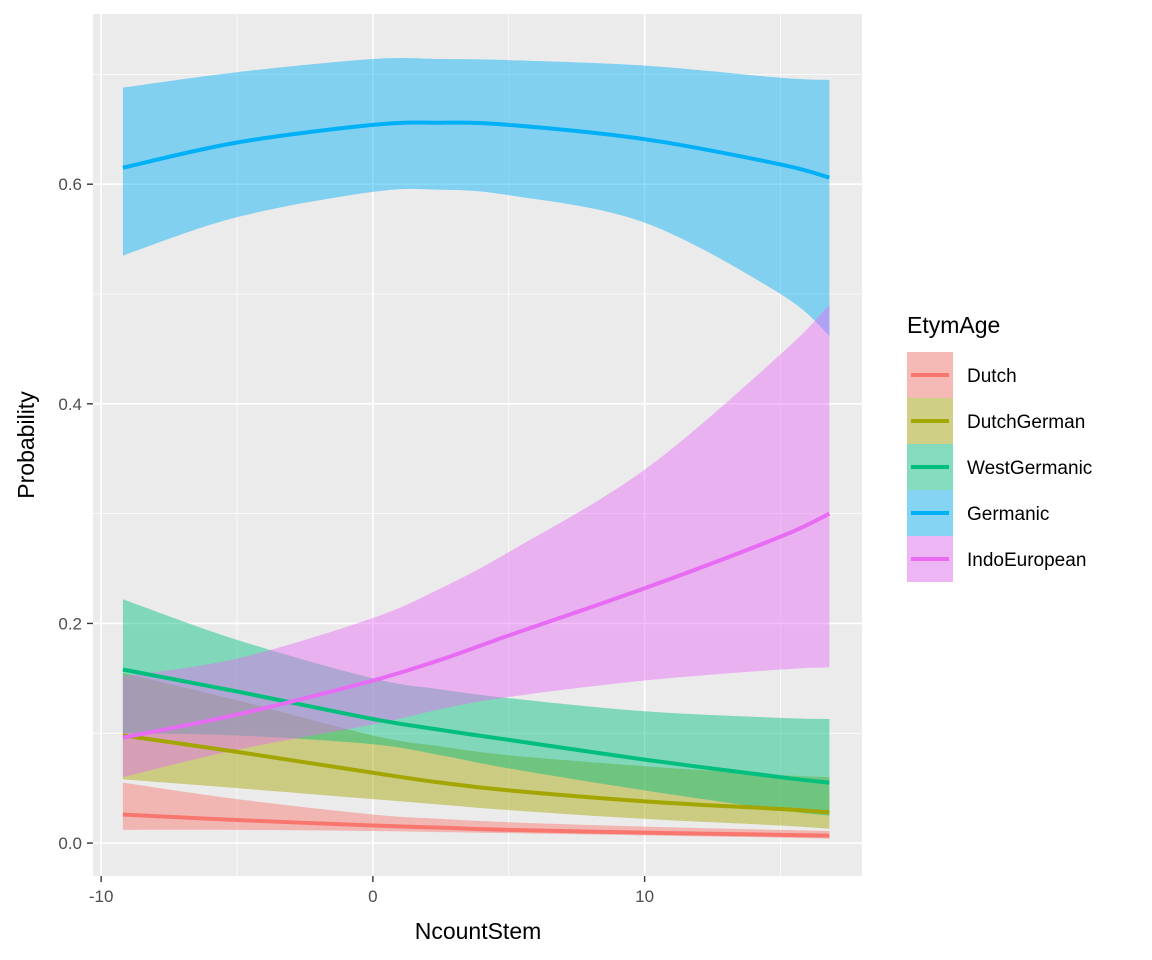  Describe the element at coordinates (101, 896) in the screenshot. I see `x-tick-label: -10` at that location.